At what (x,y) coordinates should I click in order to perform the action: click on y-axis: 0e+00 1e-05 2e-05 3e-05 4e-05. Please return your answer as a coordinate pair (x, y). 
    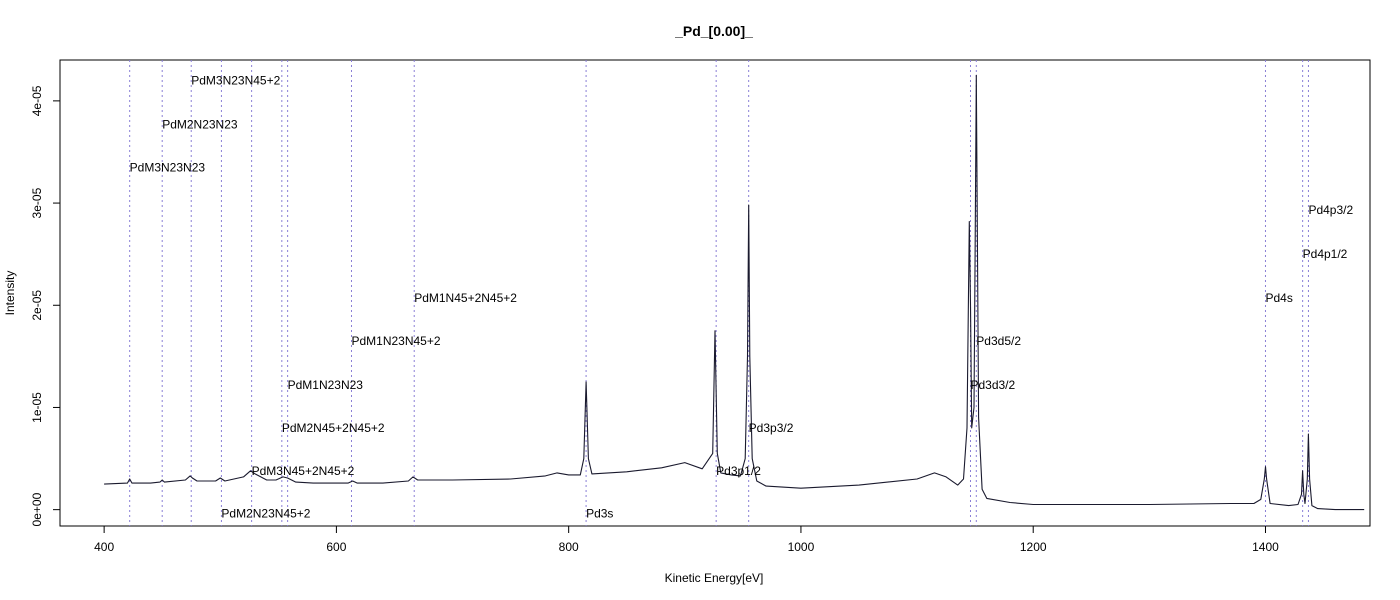
    Looking at the image, I should click on (45, 305).